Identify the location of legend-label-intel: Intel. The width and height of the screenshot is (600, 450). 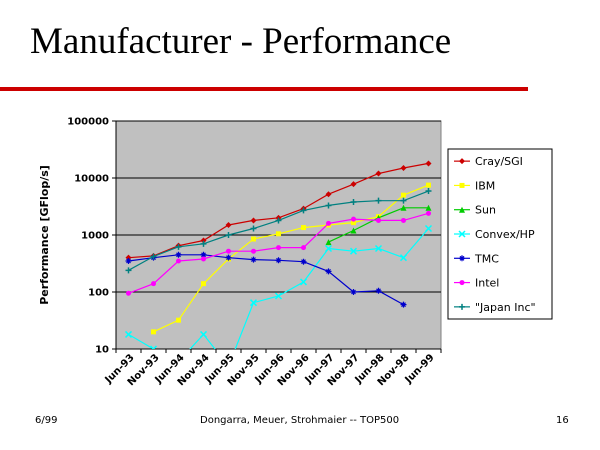
(487, 283).